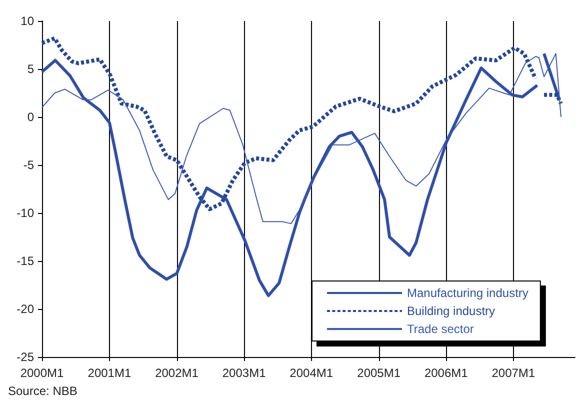  What do you see at coordinates (312, 373) in the screenshot?
I see `x-tick-label: 2004M1` at bounding box center [312, 373].